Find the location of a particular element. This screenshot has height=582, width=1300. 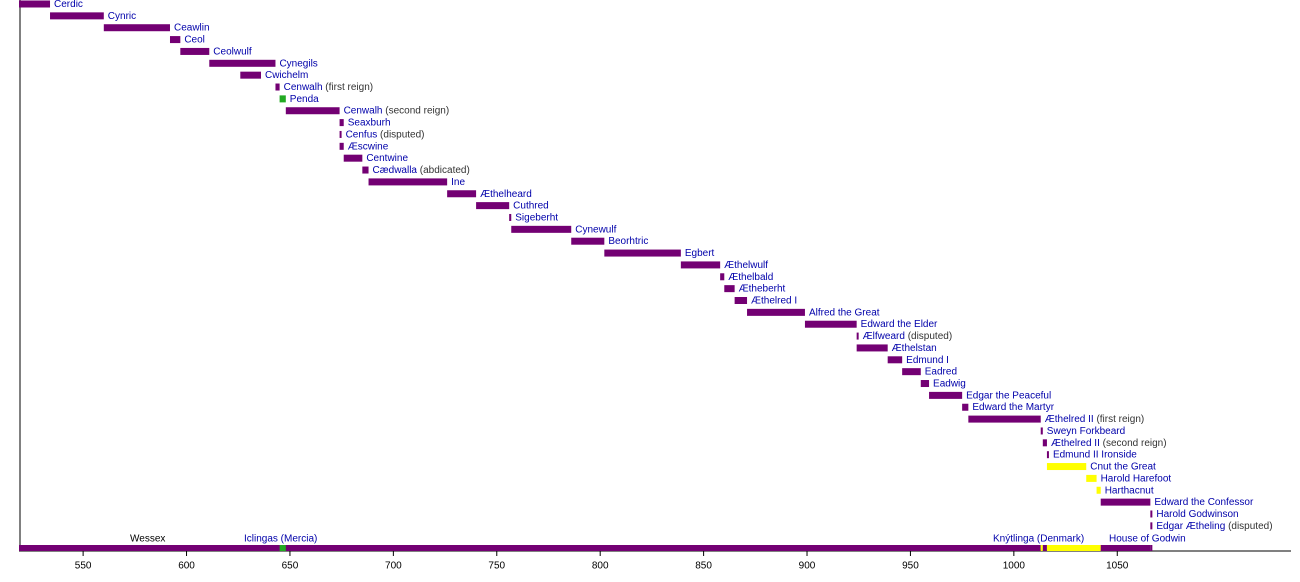

reign-name: Harold Harefoot is located at coordinates (1136, 478).